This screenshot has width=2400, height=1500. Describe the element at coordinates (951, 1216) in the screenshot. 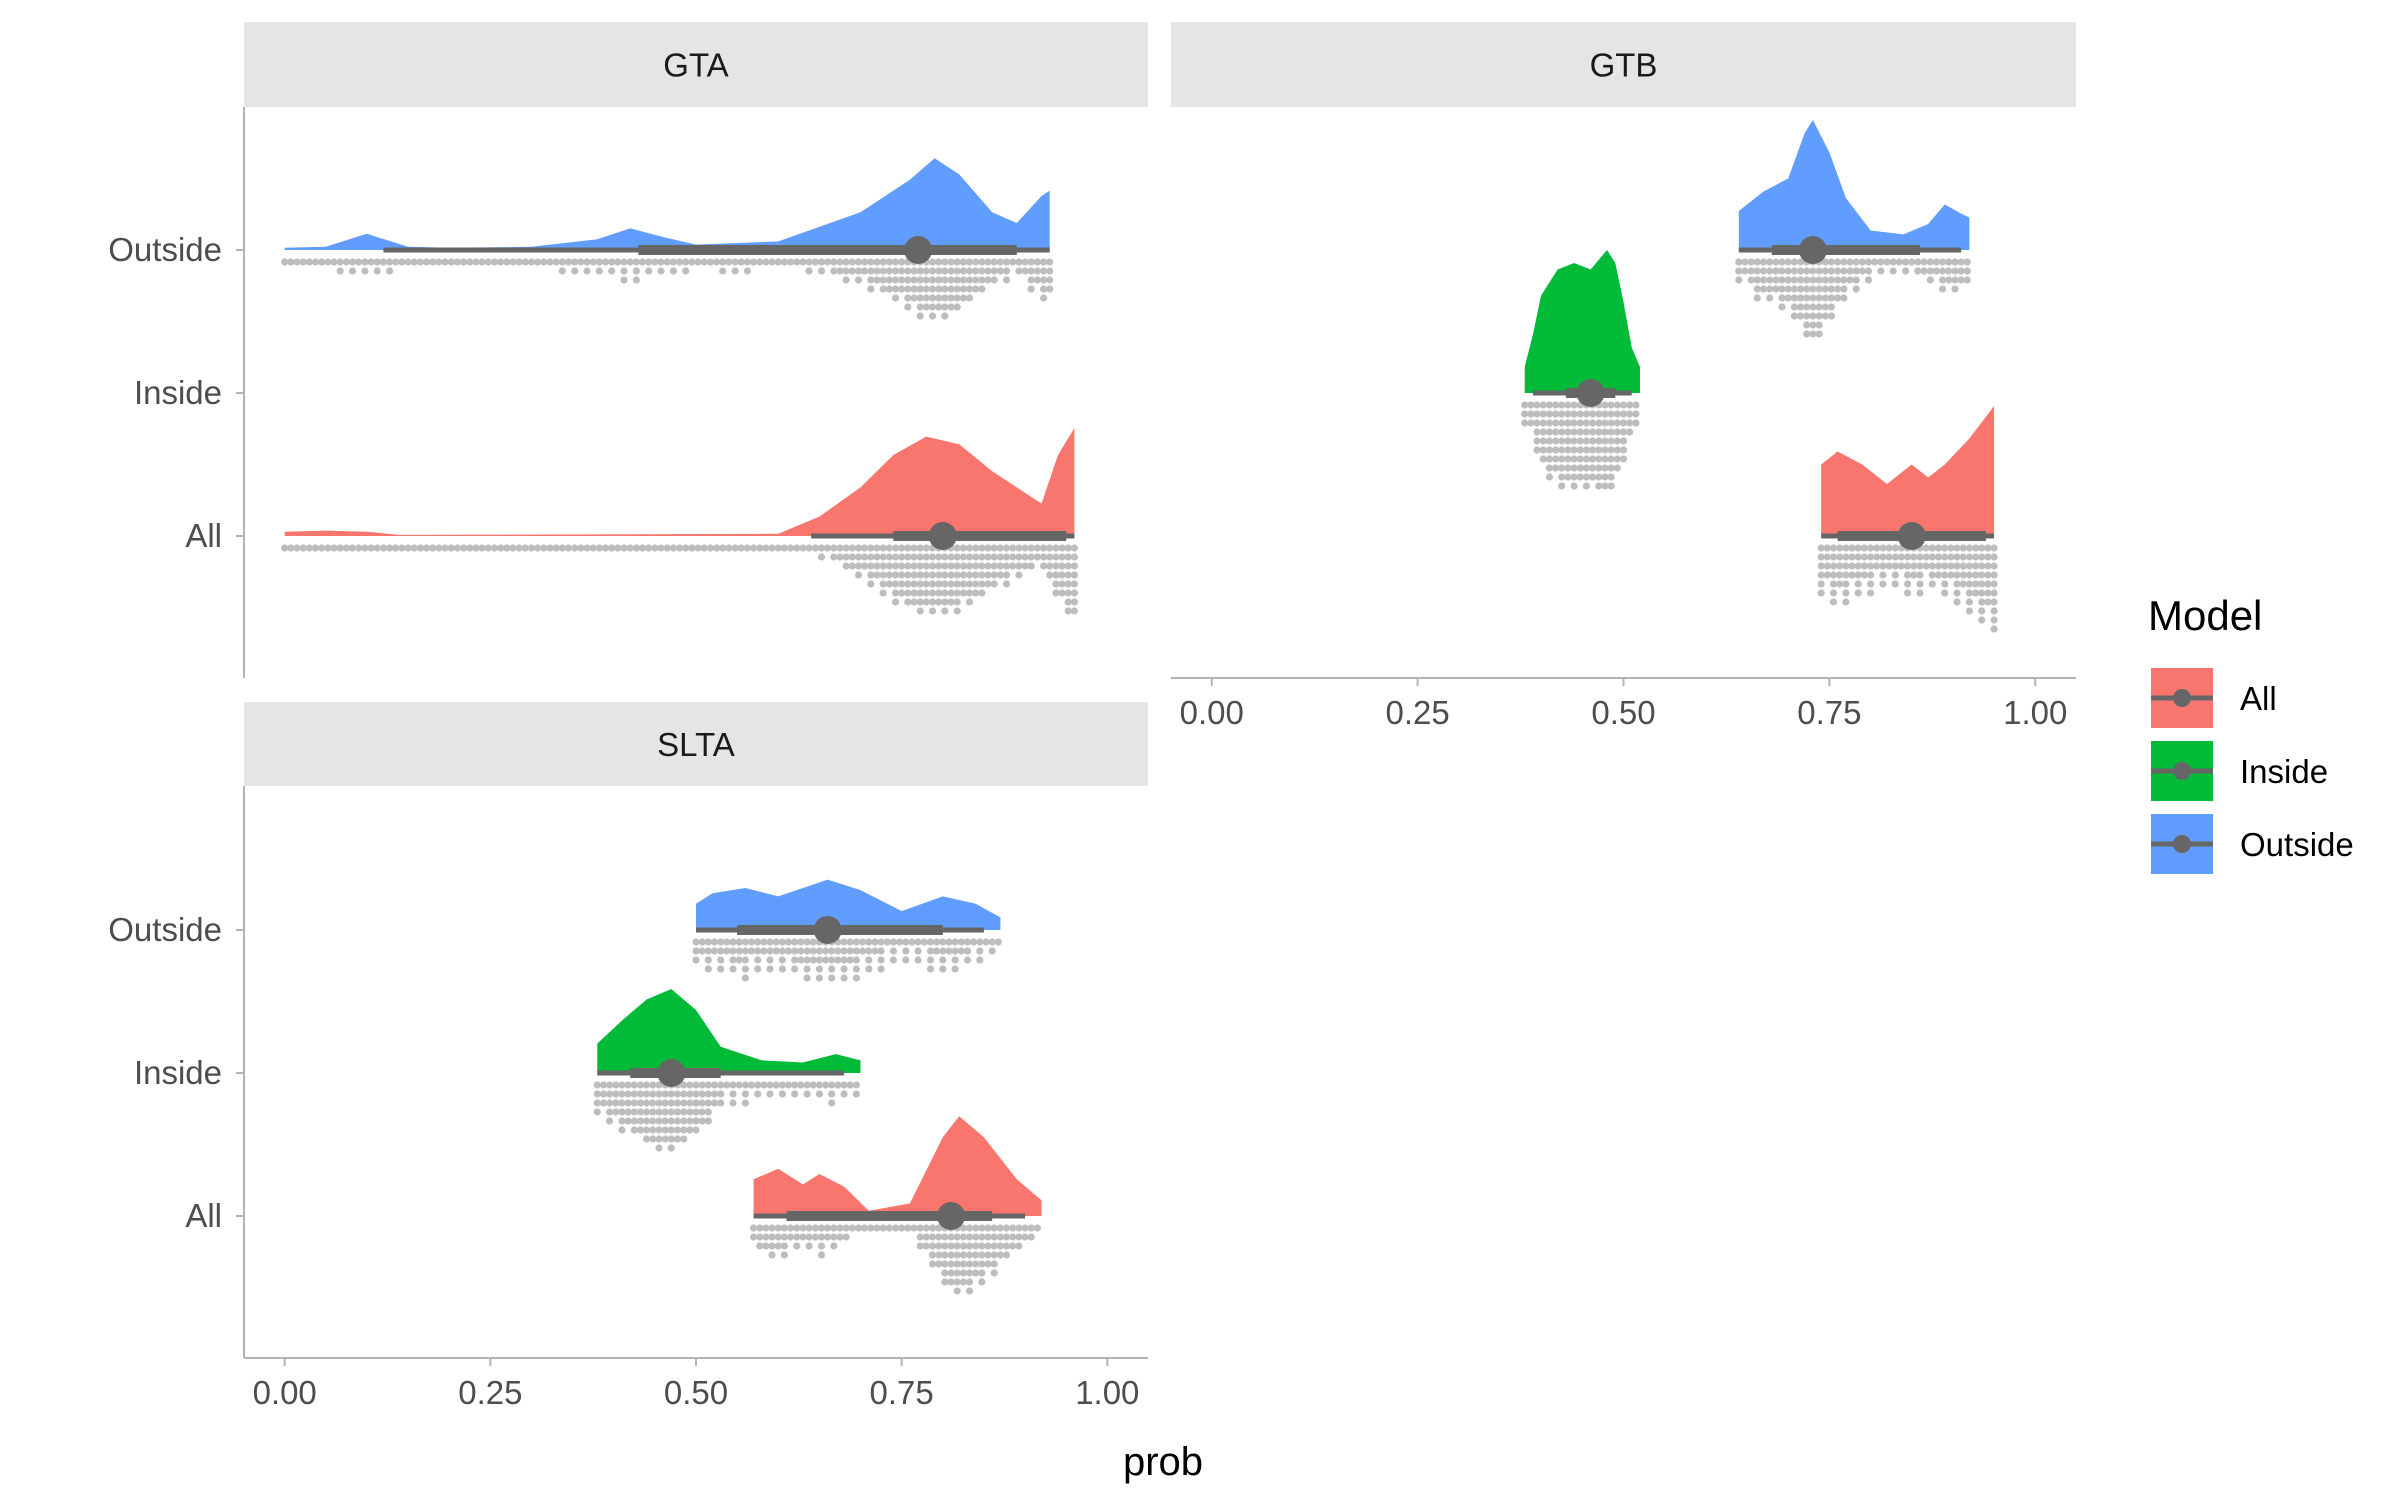

I see `median-point` at that location.